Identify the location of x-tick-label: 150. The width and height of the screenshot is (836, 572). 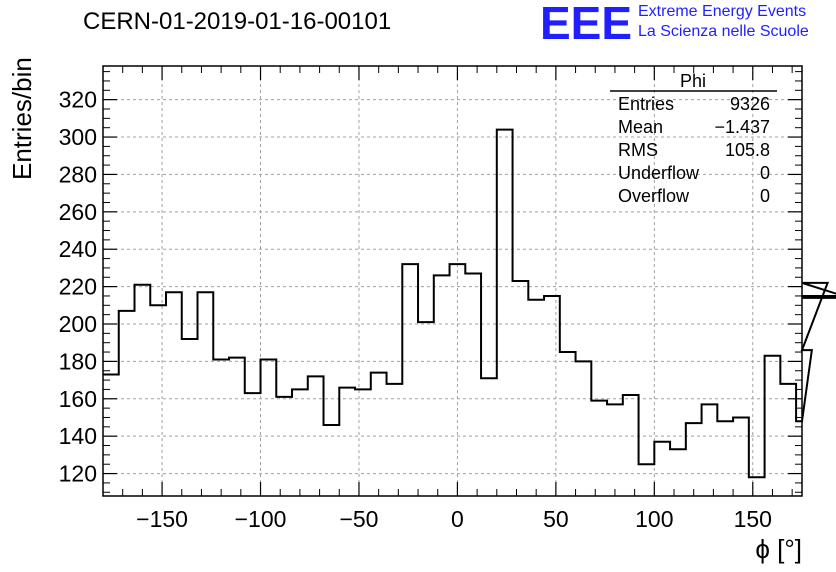
(753, 519).